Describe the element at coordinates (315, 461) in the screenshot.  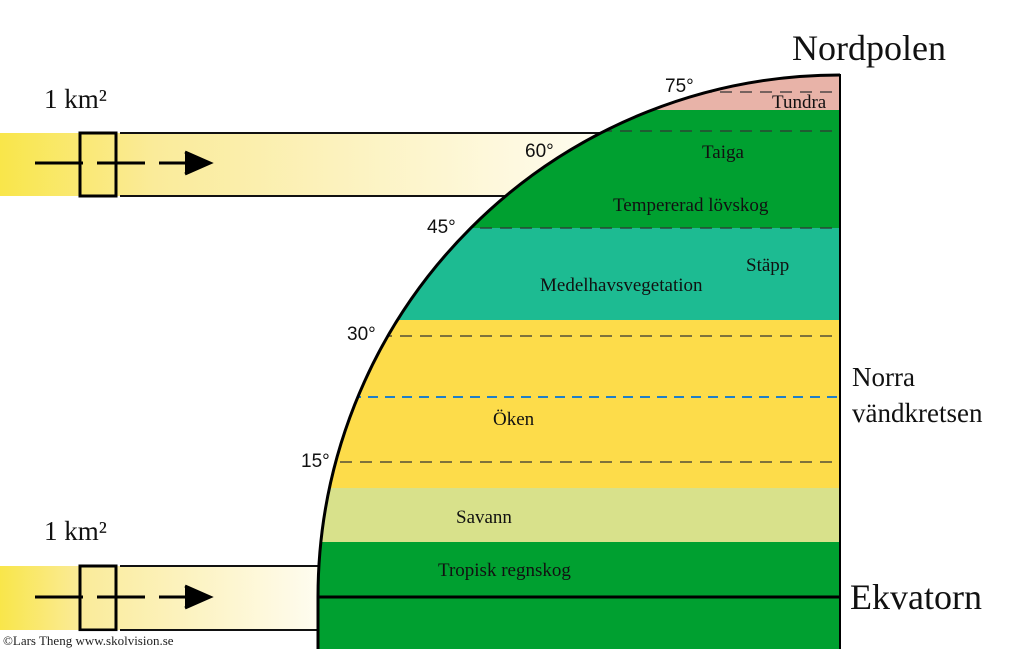
I see `latitude-label: 15°` at that location.